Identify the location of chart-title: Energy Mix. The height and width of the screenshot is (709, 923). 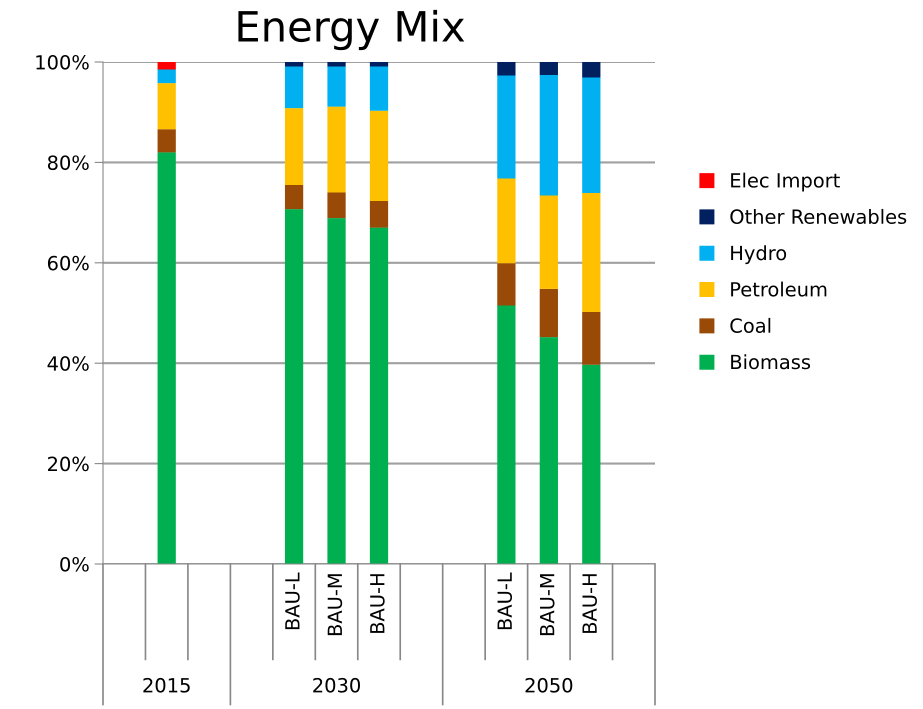
(351, 30).